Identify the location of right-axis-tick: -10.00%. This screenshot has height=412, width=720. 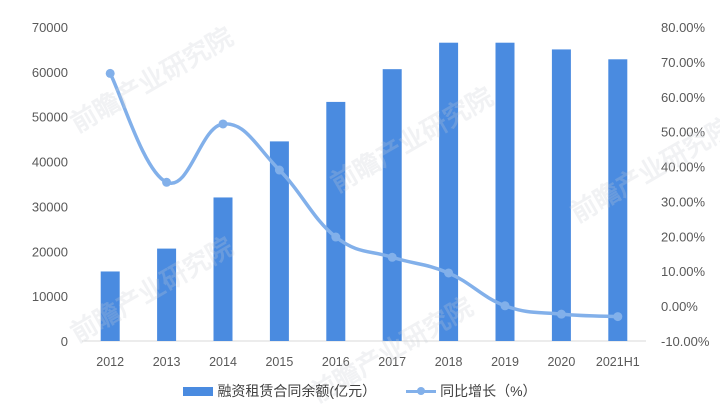
(685, 341).